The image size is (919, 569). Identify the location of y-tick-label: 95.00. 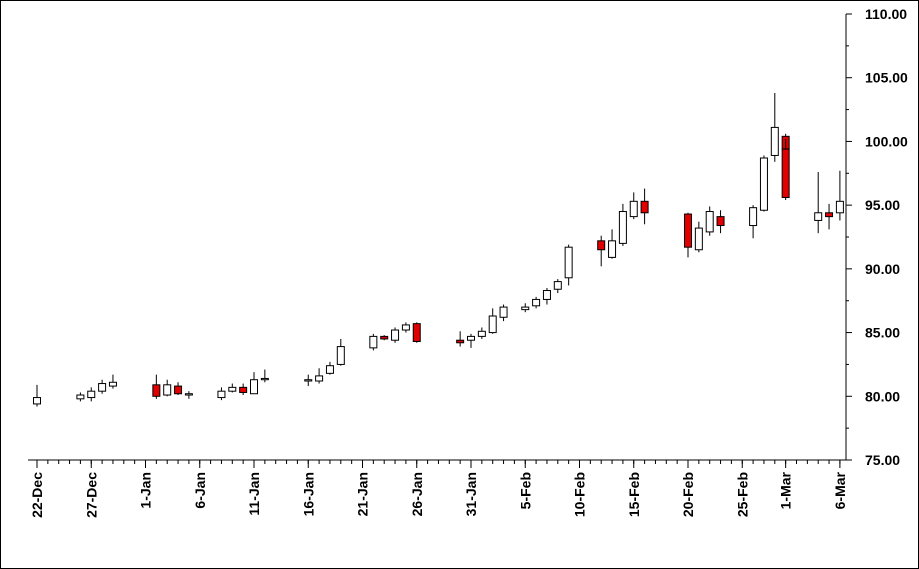
(882, 205).